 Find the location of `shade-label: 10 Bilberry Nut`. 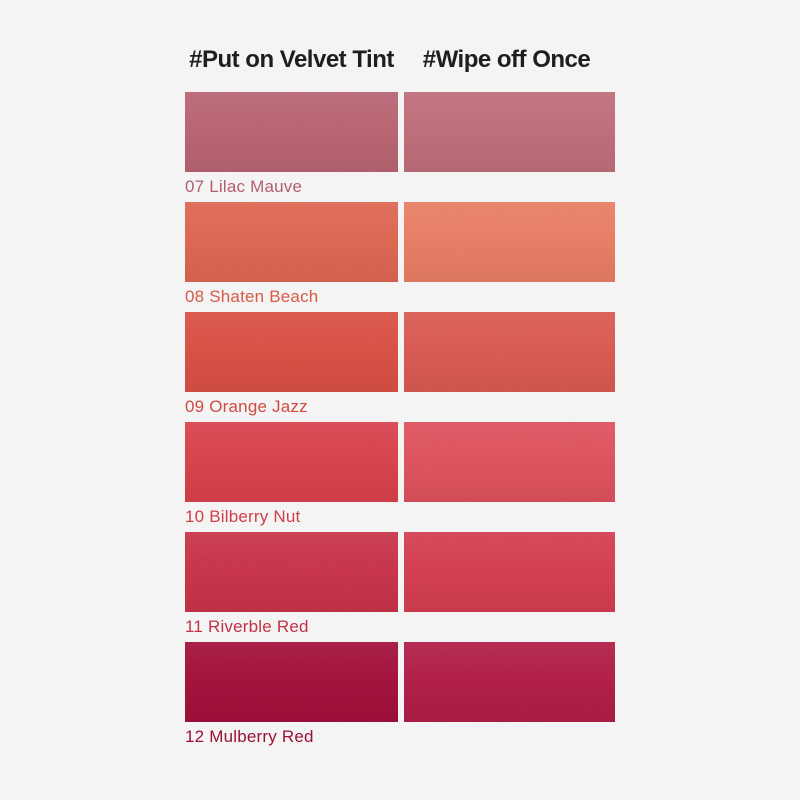

shade-label: 10 Bilberry Nut is located at coordinates (243, 516).